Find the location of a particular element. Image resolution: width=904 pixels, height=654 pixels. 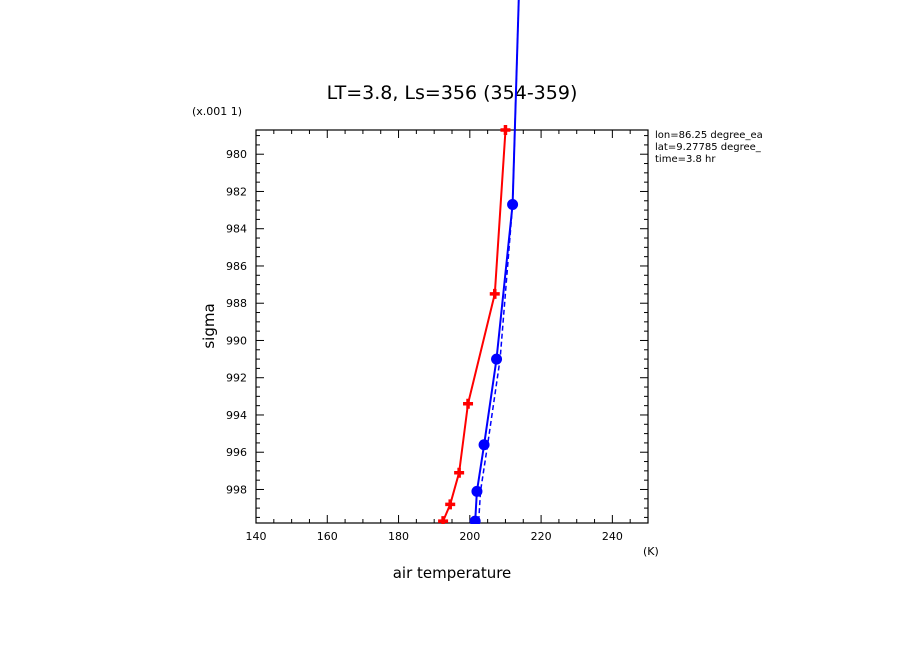

y-tick-label: 994 is located at coordinates (236, 415).